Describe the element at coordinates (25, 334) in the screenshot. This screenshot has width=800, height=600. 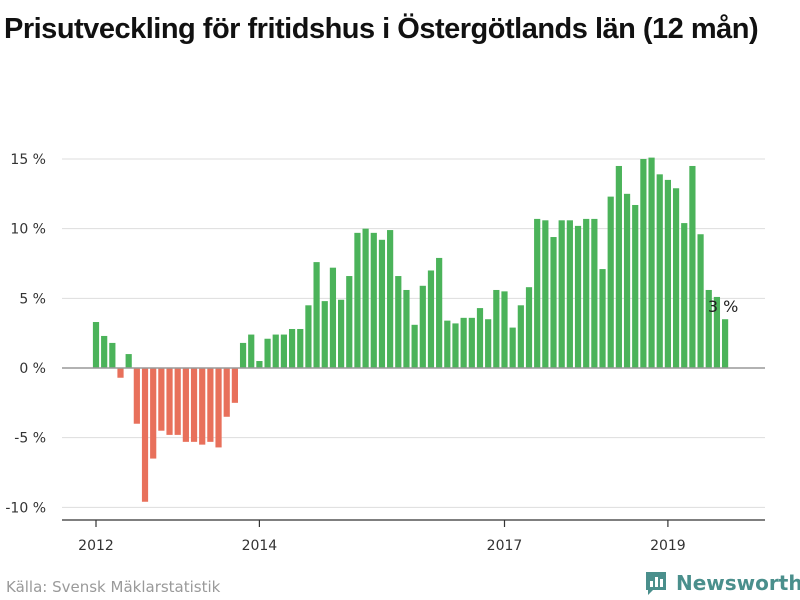
I see `y-axis-tick-labels: 15 % 10 % 5 % 0 % -5 % -10 %` at that location.